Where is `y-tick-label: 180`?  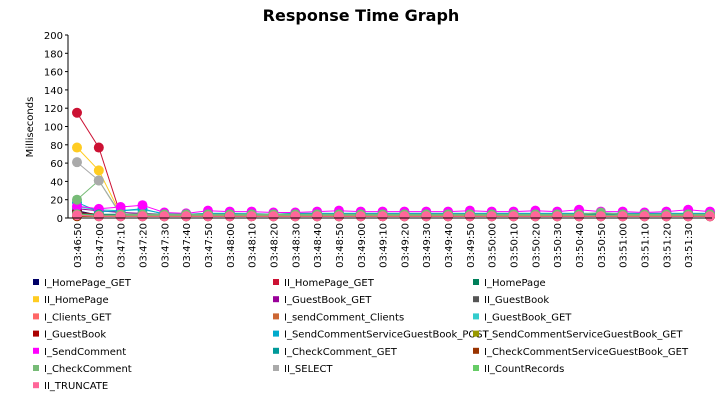
y-tick-label: 180 is located at coordinates (53, 54).